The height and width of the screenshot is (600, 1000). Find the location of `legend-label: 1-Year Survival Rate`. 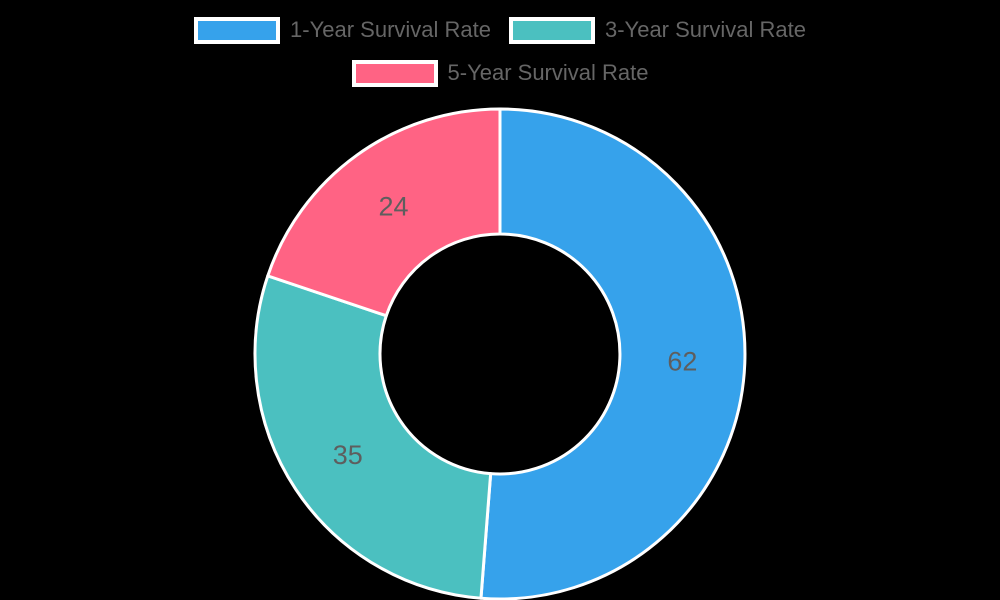

legend-label: 1-Year Survival Rate is located at coordinates (390, 30).